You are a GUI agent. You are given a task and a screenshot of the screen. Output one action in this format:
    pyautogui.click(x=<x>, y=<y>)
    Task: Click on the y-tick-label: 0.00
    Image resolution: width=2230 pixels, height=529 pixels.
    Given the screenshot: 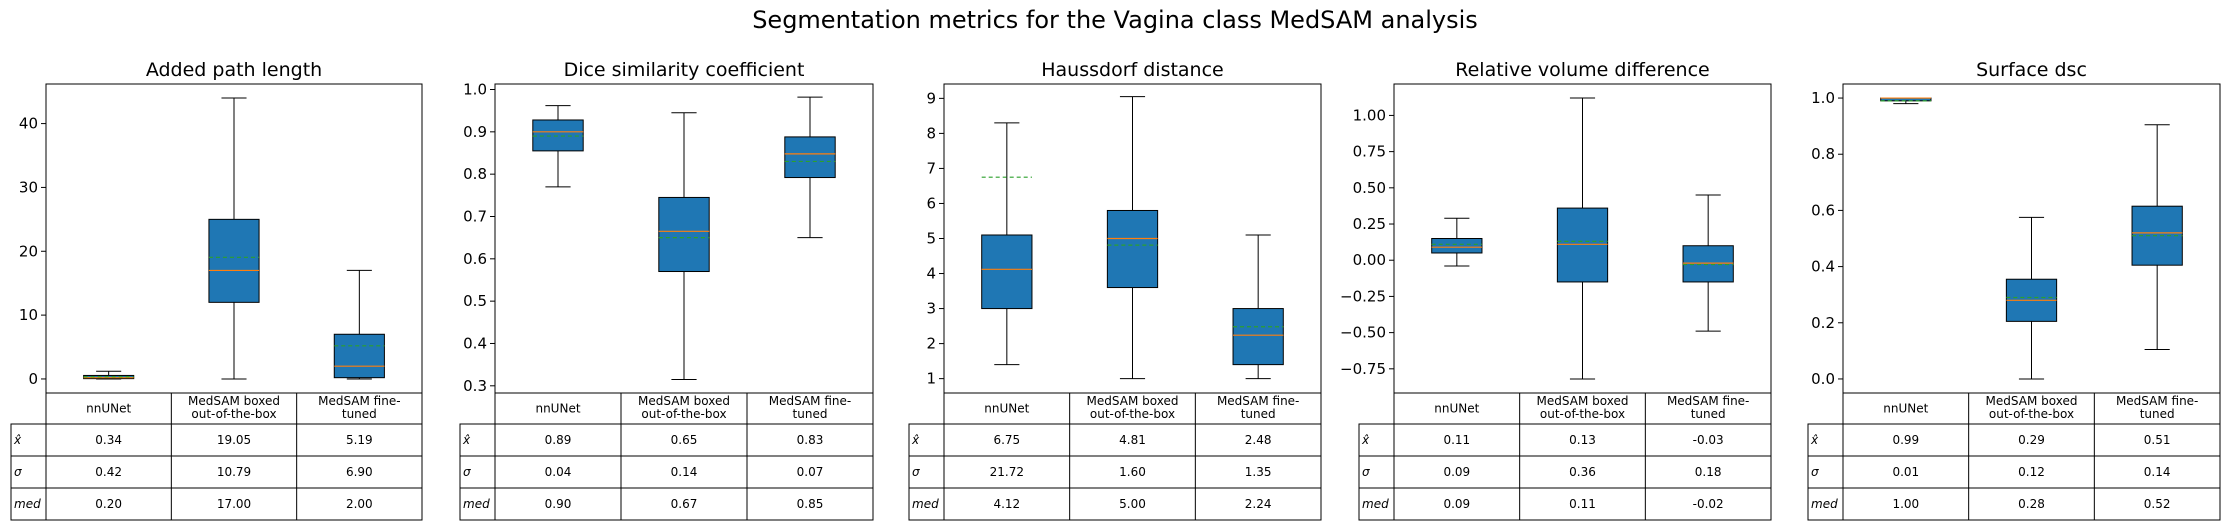 What is the action you would take?
    pyautogui.click(x=1369, y=260)
    